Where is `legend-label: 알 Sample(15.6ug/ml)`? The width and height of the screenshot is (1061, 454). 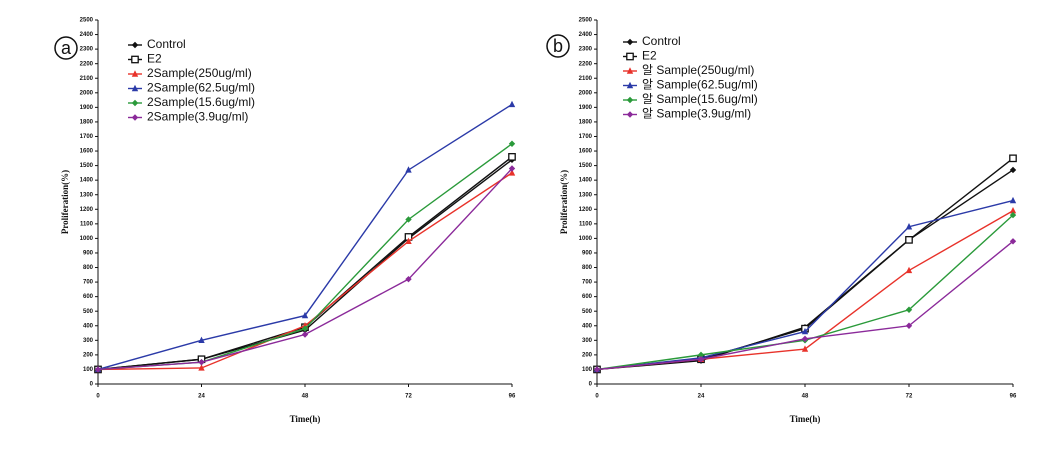
legend-label: 알 Sample(15.6ug/ml) is located at coordinates (700, 99).